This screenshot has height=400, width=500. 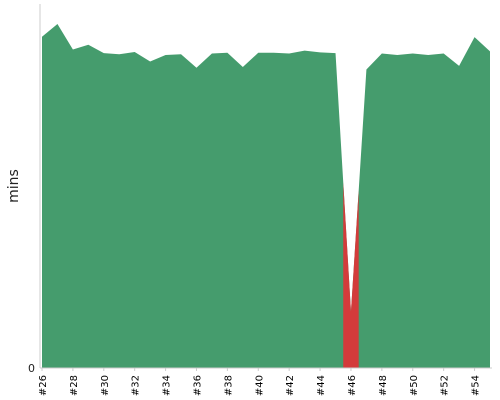 What do you see at coordinates (197, 385) in the screenshot?
I see `x-tick-label: #36` at bounding box center [197, 385].